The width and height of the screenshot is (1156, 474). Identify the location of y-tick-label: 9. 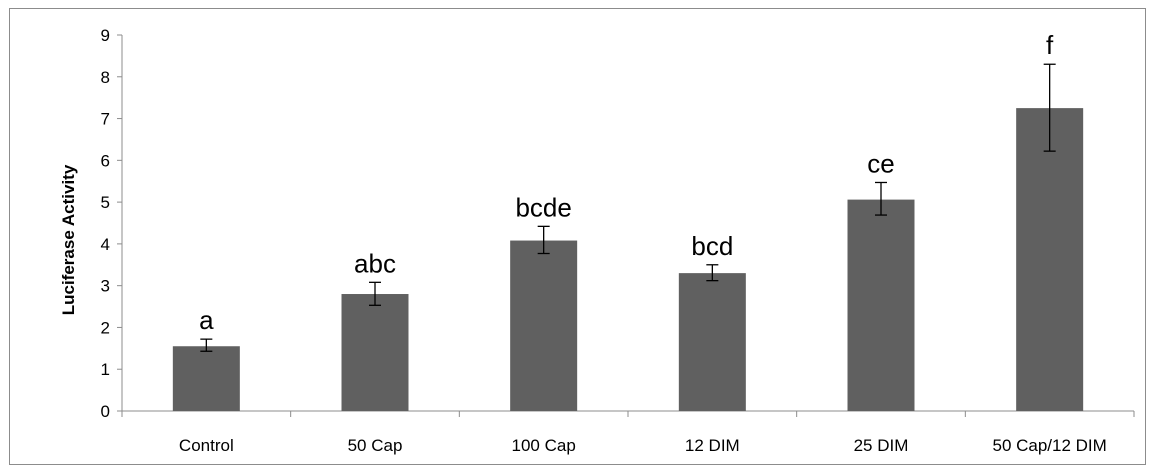
(105, 35).